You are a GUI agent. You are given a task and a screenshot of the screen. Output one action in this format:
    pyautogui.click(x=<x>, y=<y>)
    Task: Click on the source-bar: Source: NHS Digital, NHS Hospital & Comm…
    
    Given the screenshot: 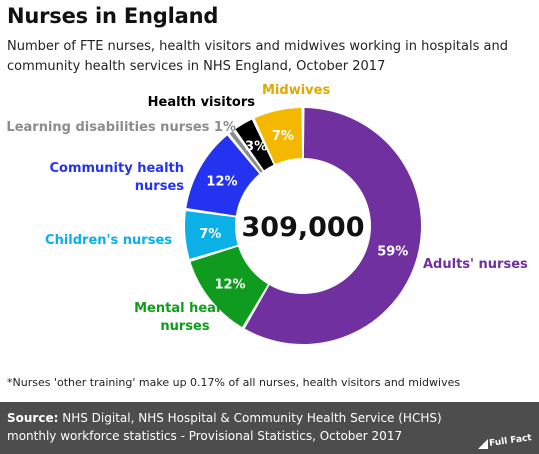 What is the action you would take?
    pyautogui.click(x=269, y=428)
    